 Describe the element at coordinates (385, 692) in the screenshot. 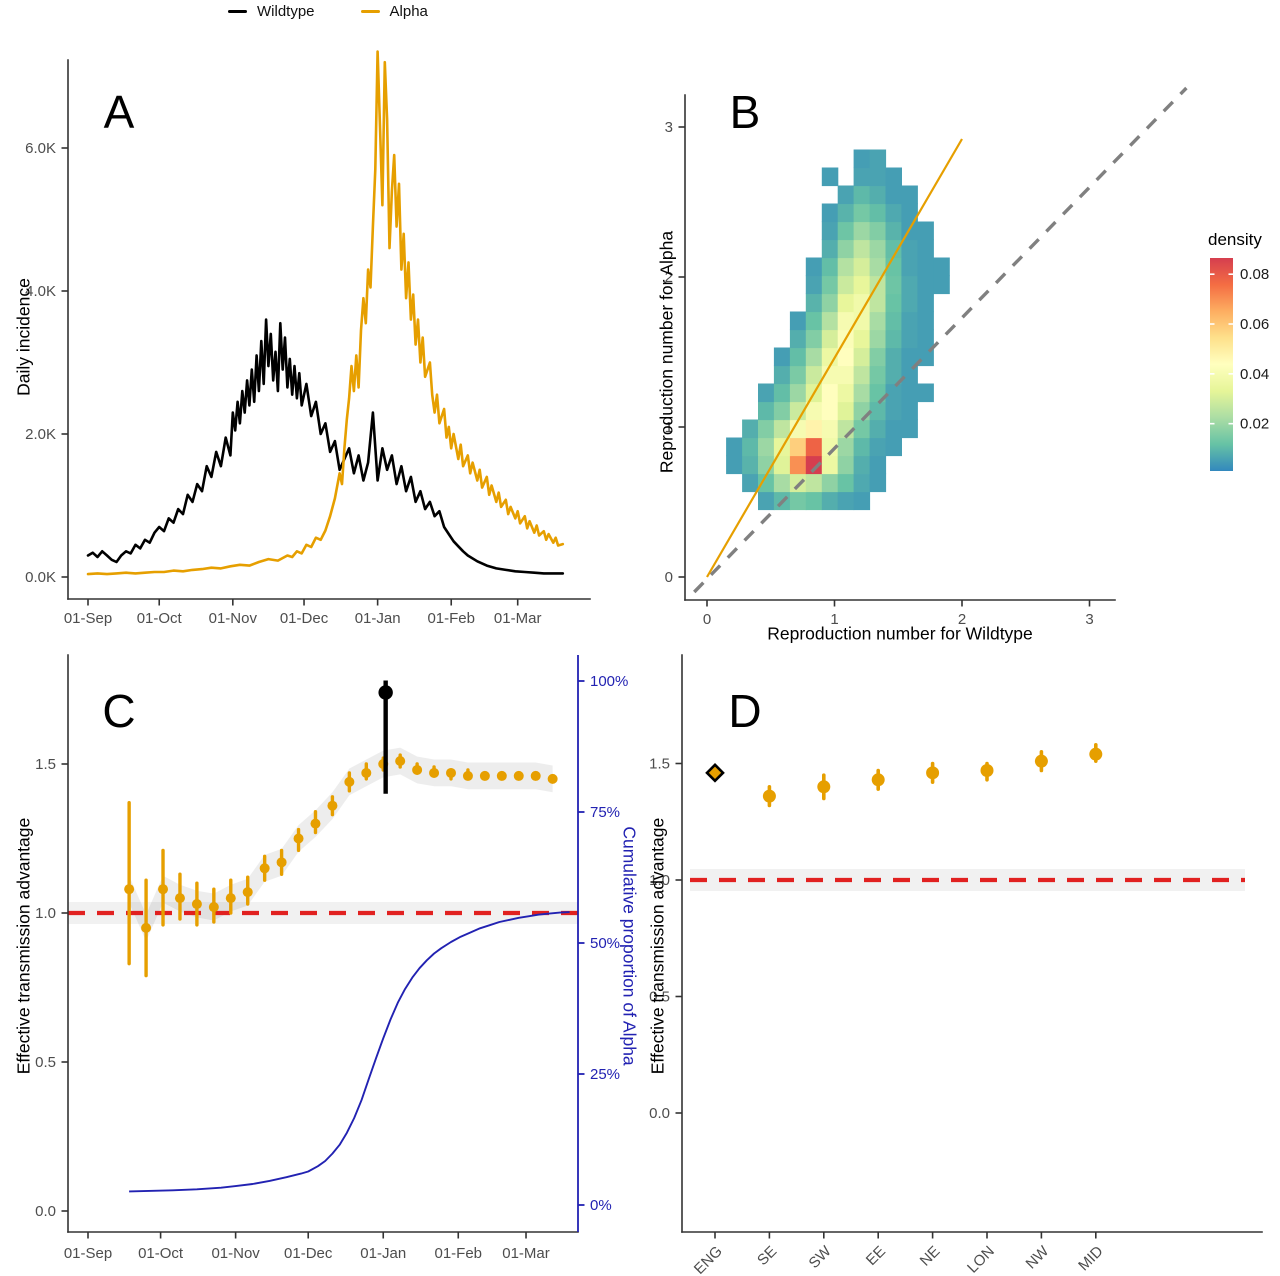

I see `panel-c-literature-estimate-point` at that location.